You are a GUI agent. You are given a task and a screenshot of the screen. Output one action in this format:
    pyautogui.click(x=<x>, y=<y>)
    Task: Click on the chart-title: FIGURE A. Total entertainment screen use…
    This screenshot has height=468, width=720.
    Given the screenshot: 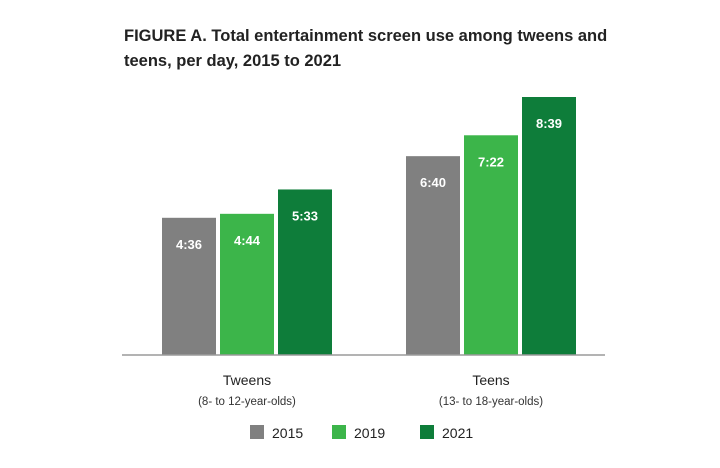 What is the action you would take?
    pyautogui.click(x=366, y=48)
    